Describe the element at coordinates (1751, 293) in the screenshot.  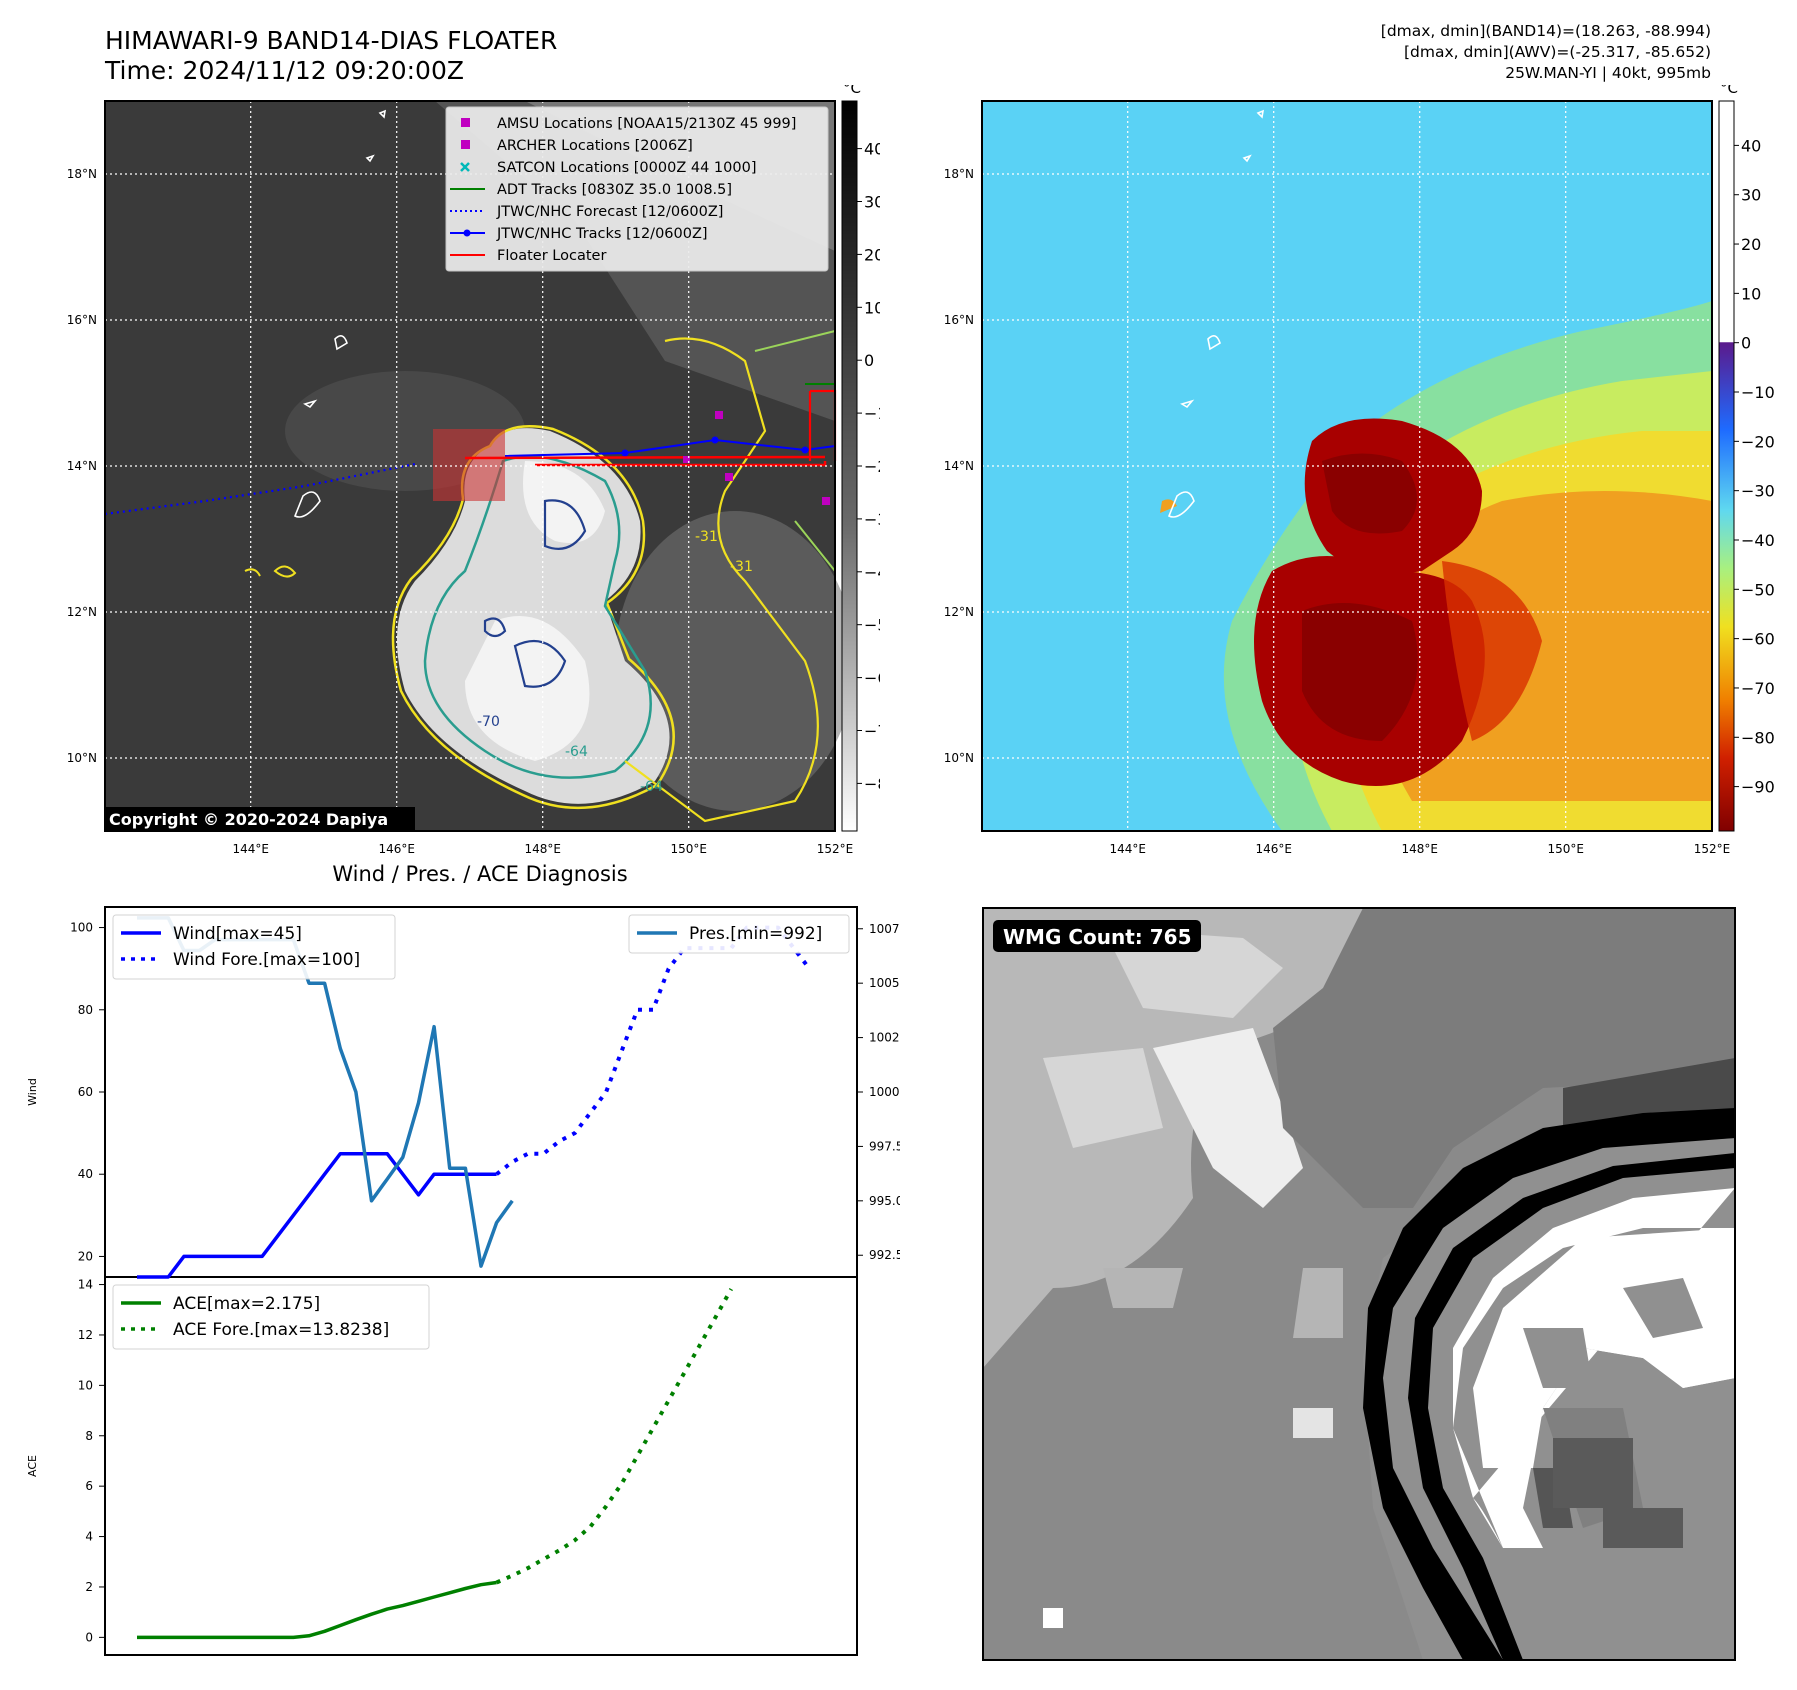
I see `colorbar-tick-label: 10` at that location.